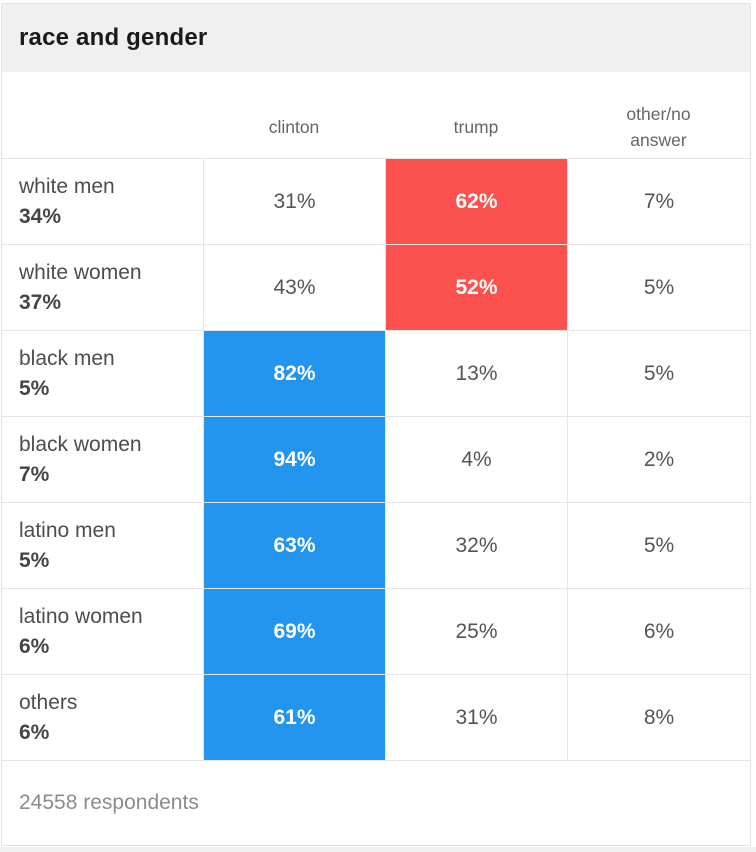  I want to click on cell-trump: 32%, so click(476, 545).